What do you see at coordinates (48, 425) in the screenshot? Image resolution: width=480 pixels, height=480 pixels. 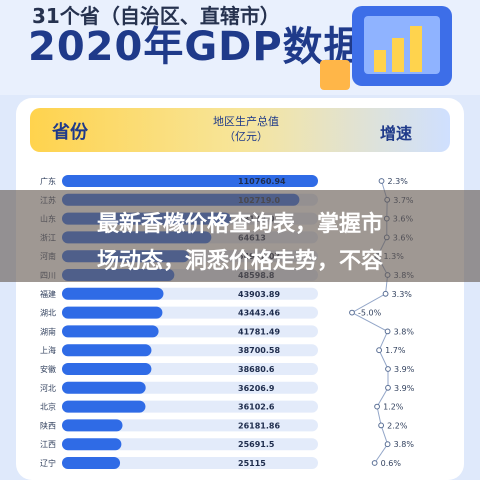 I see `province-label: 陕西` at bounding box center [48, 425].